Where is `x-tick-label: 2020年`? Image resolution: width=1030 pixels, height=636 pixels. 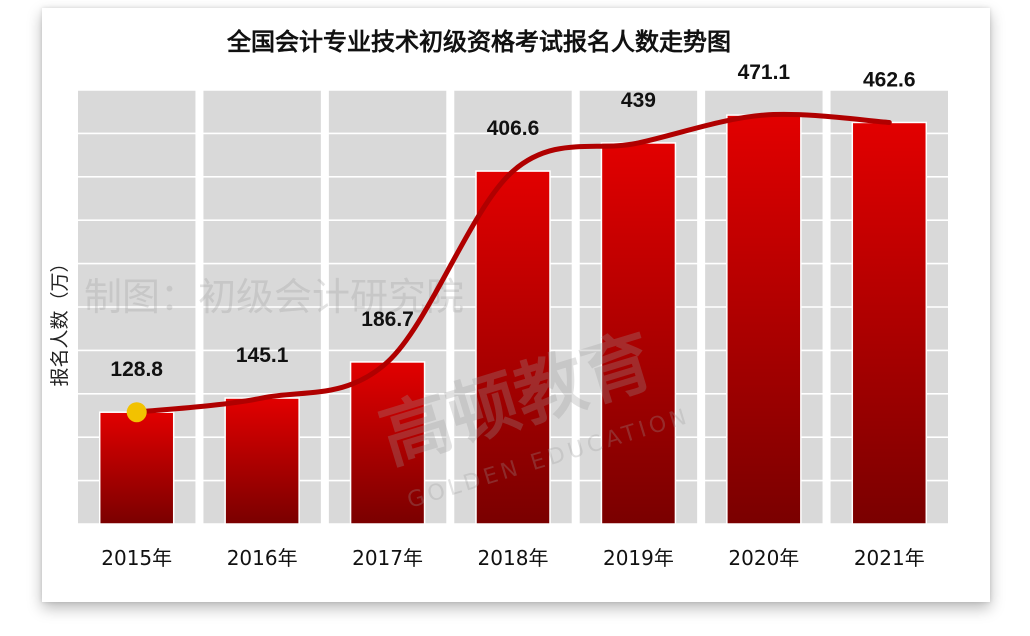
x-tick-label: 2020年 is located at coordinates (763, 558).